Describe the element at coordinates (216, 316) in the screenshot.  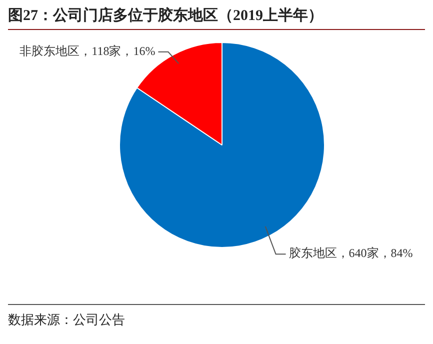
I see `source-note: 数据来源：公司公告` at that location.